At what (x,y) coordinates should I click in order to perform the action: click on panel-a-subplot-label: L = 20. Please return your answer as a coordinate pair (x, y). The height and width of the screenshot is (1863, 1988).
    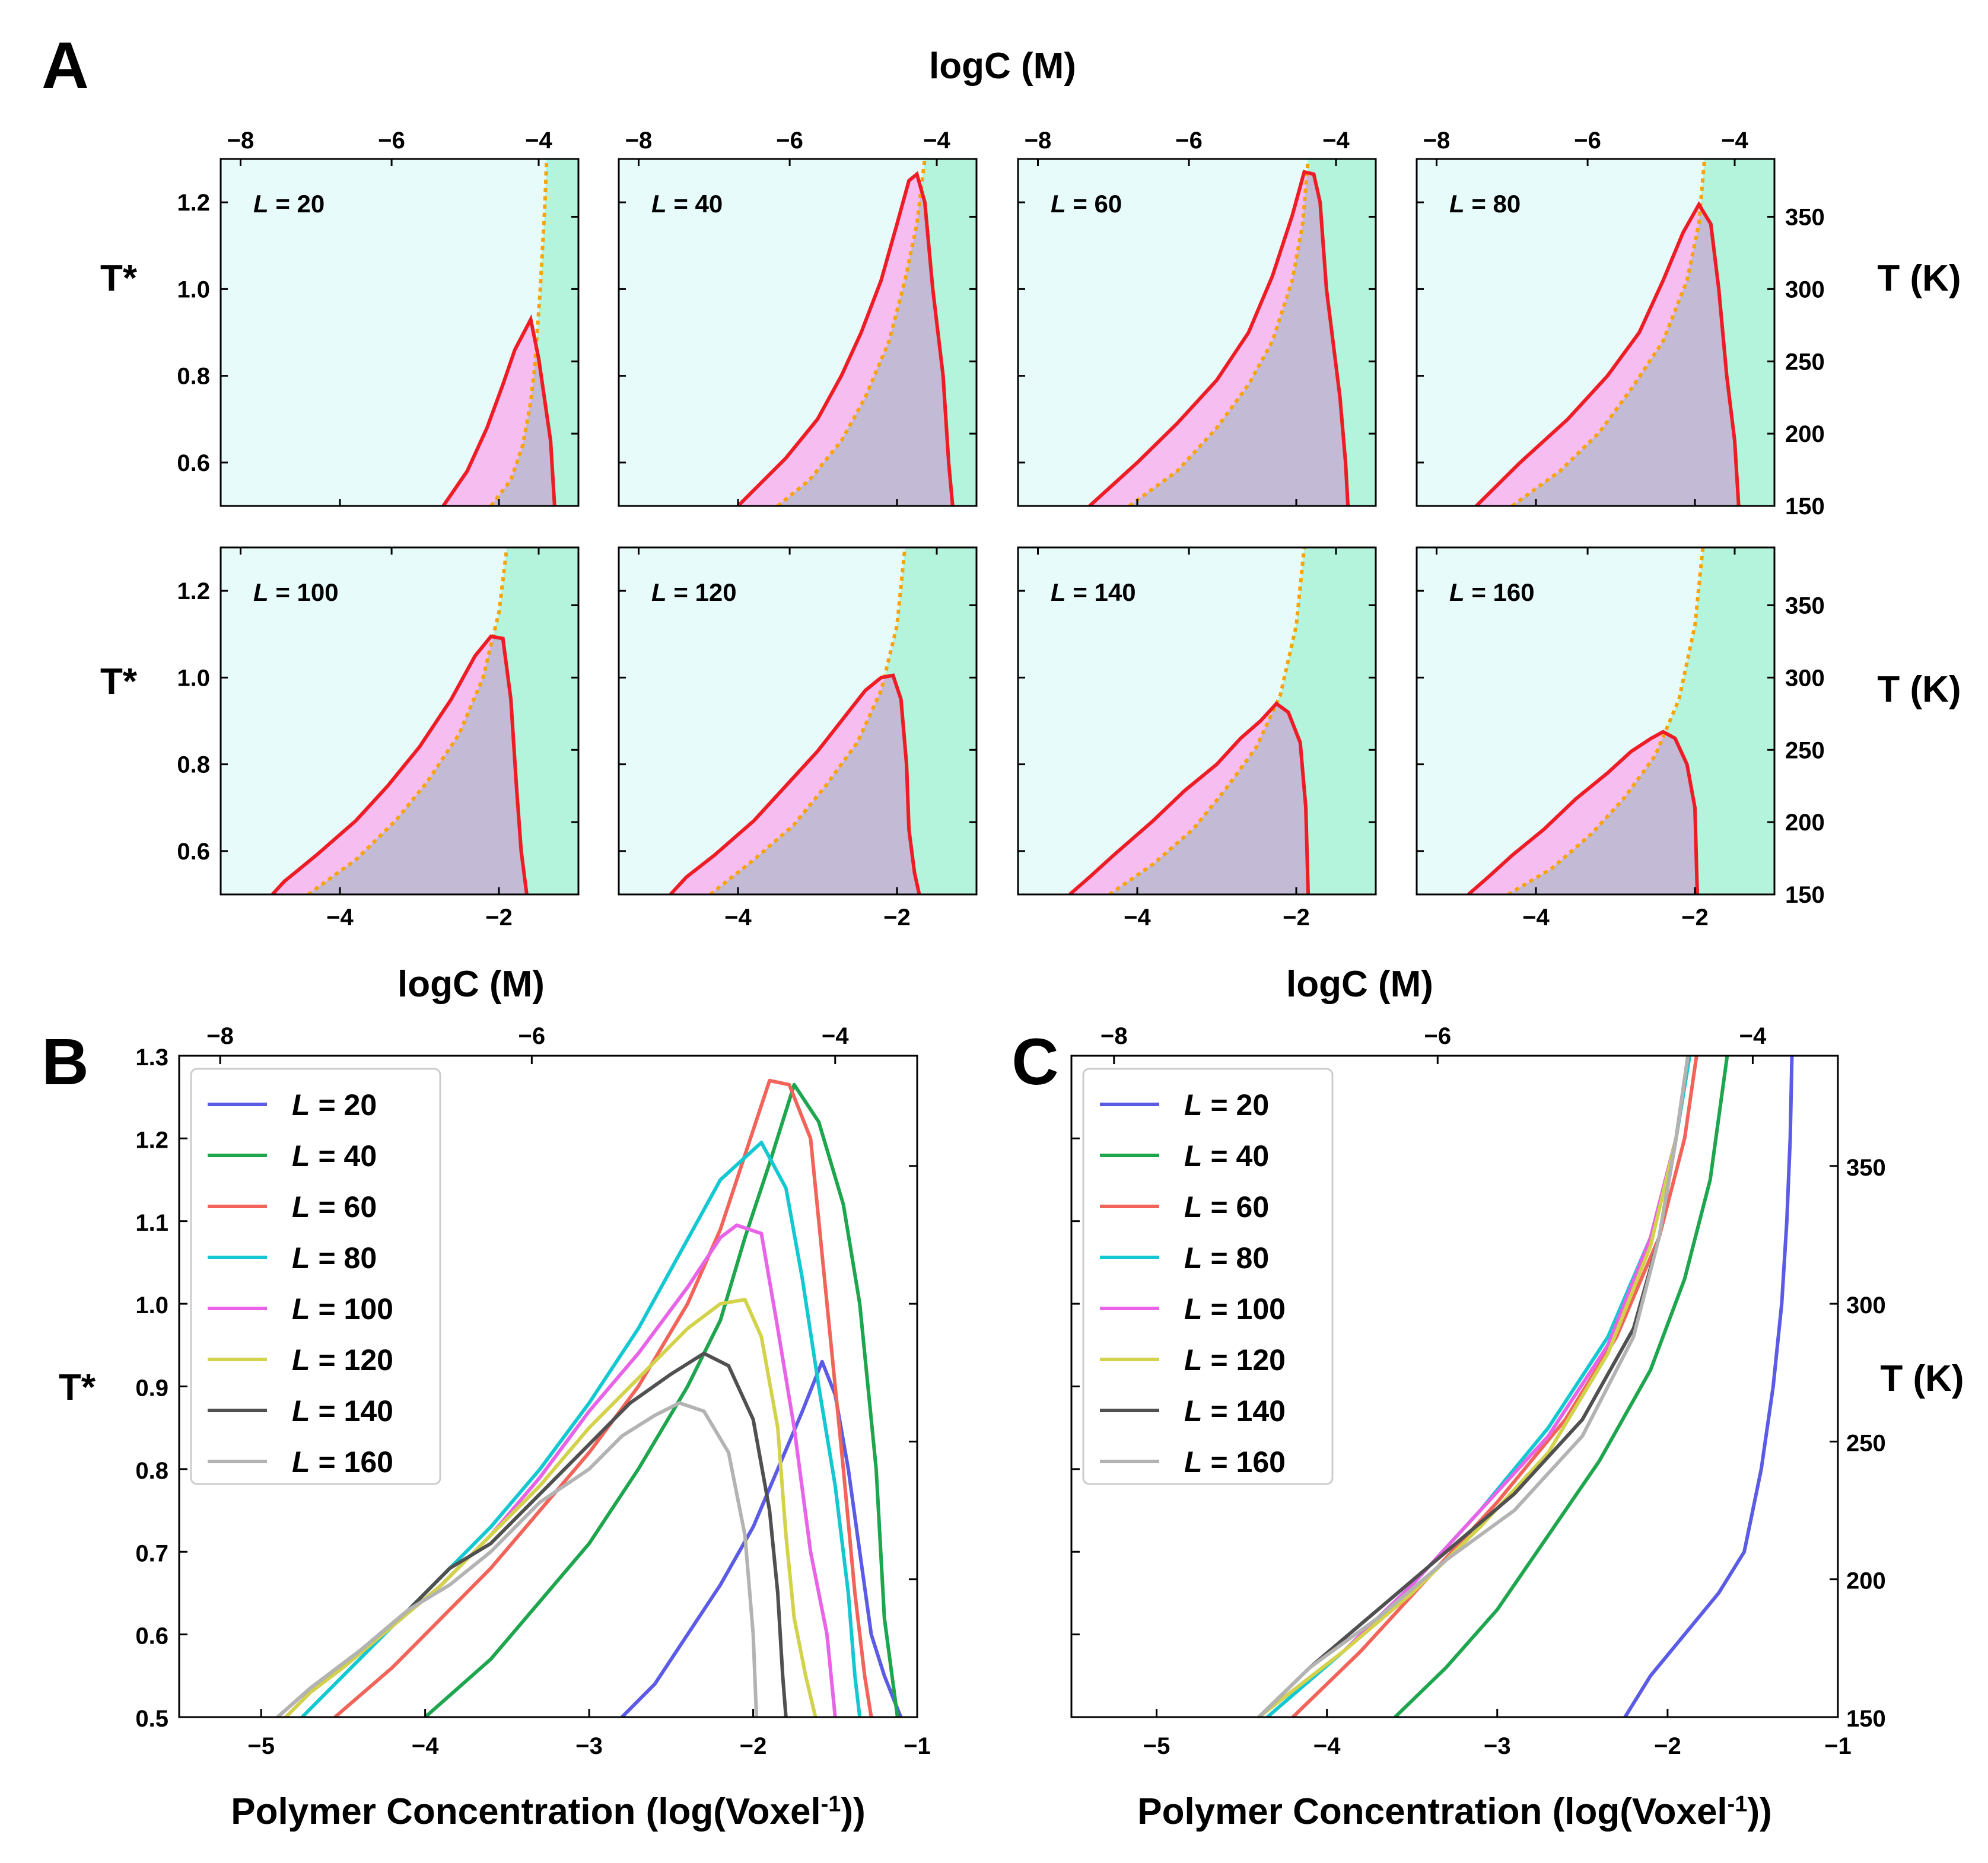
    Looking at the image, I should click on (289, 204).